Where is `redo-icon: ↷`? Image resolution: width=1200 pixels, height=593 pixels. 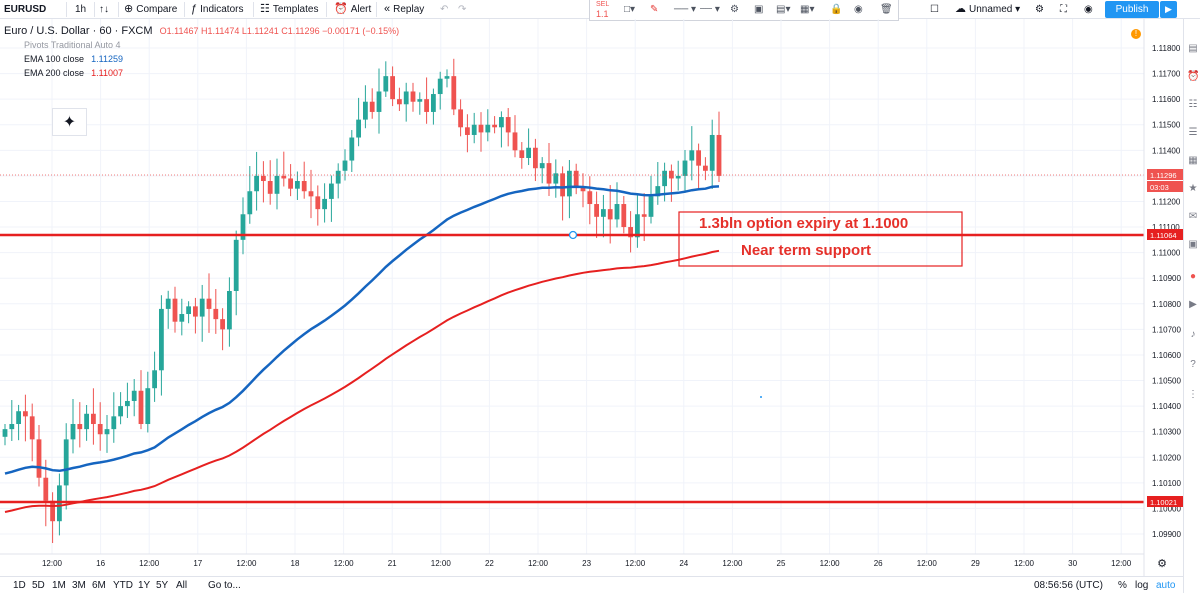
redo-icon: ↷ is located at coordinates (462, 9).